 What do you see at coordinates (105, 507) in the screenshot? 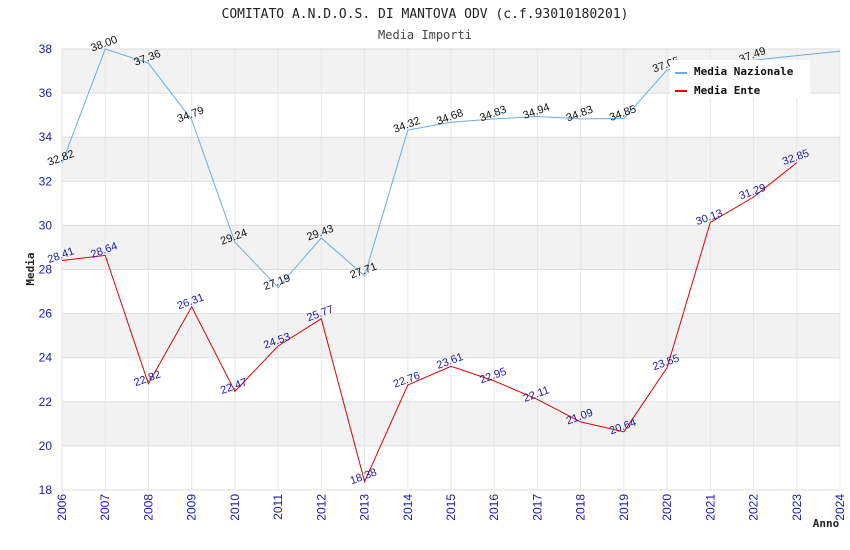
I see `x-tick-label: 2007` at bounding box center [105, 507].